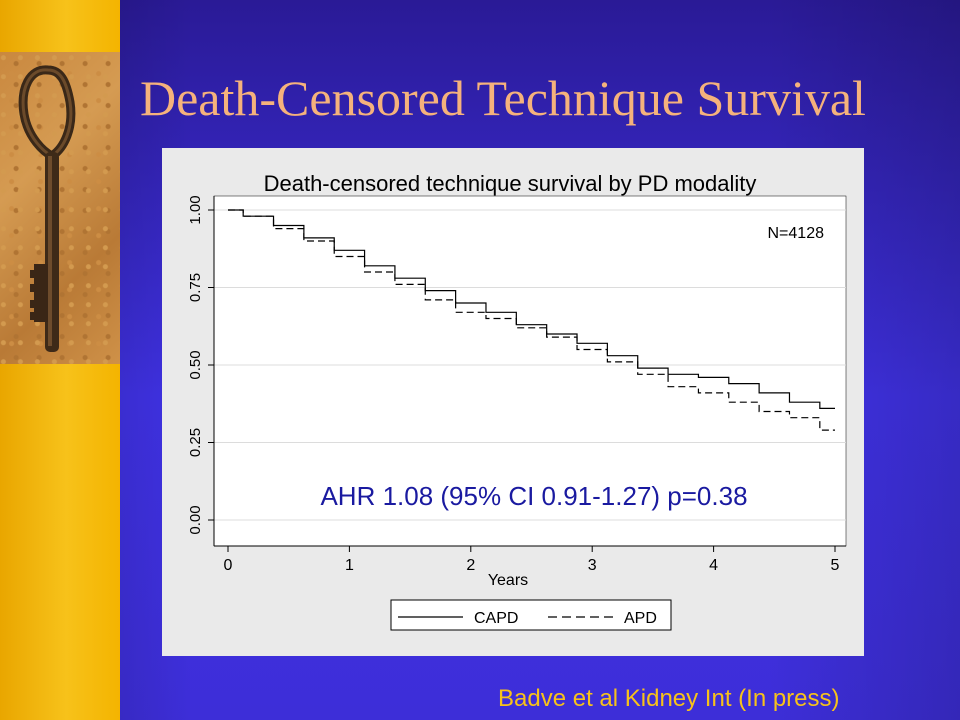  What do you see at coordinates (669, 698) in the screenshot?
I see `citation: Badve et al Kidney Int (In press)` at bounding box center [669, 698].